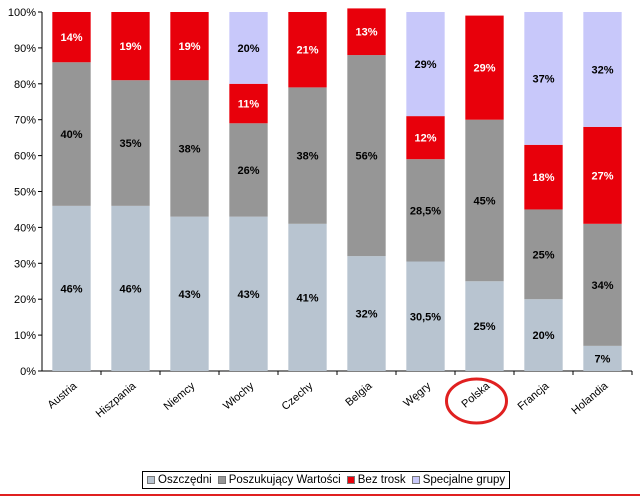 The image size is (640, 501). I want to click on bar-oszczedni-belgia, so click(366, 313).